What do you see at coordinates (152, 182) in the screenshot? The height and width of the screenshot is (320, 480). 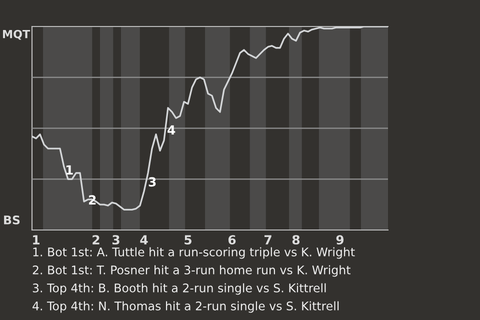 I see `annotation: 3` at bounding box center [152, 182].